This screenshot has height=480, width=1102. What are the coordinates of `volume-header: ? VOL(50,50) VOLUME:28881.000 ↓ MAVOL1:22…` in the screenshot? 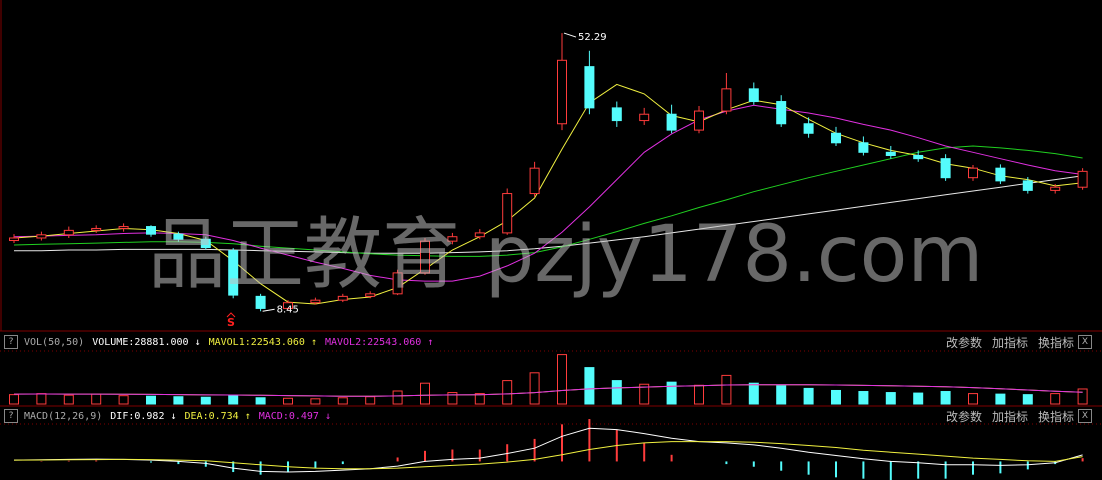 It's located at (551, 342).